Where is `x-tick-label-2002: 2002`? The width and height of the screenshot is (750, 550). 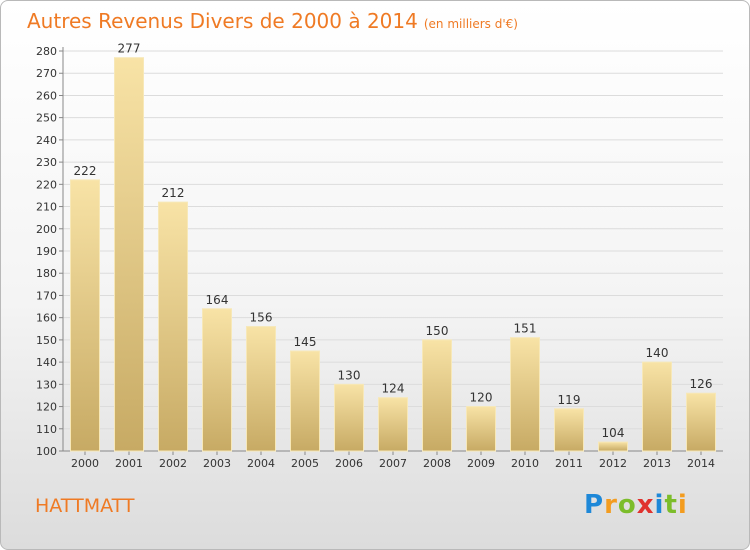
x-tick-label-2002: 2002 is located at coordinates (173, 463).